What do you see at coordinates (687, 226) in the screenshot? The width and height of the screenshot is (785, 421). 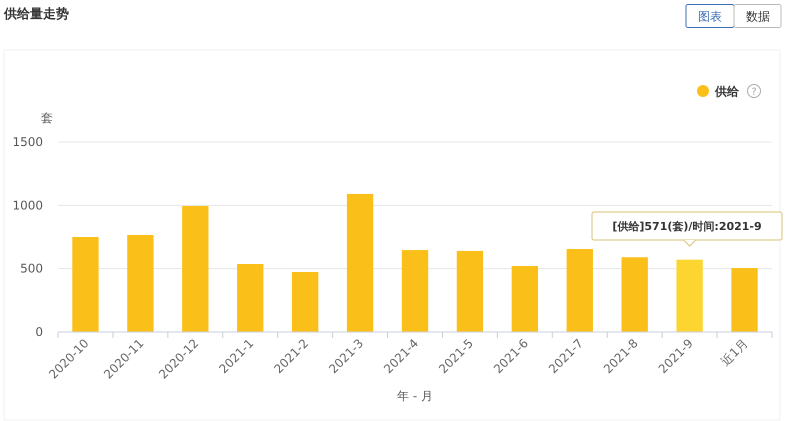 I see `annotation: [供给]571(套)/时间:2021-9` at bounding box center [687, 226].